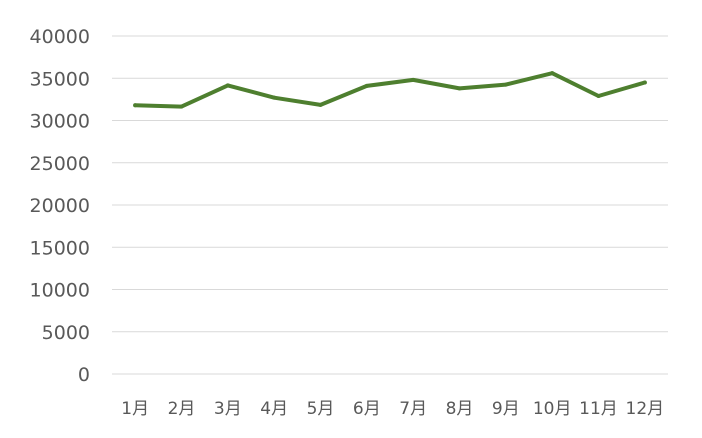 This screenshot has width=702, height=438. I want to click on x-tick-label: 3月, so click(228, 409).